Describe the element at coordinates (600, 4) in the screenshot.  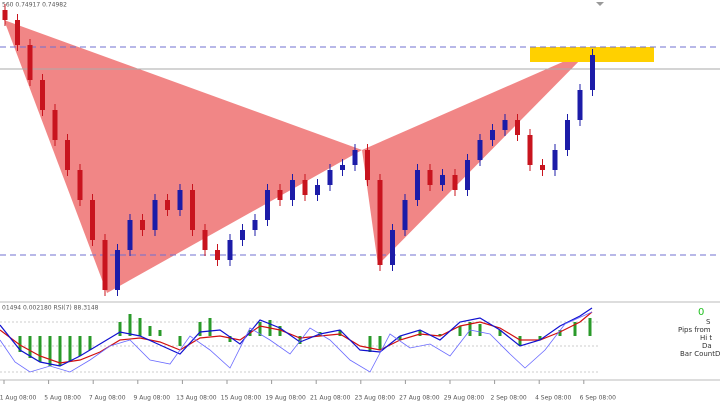
I see `scroll-marker` at that location.